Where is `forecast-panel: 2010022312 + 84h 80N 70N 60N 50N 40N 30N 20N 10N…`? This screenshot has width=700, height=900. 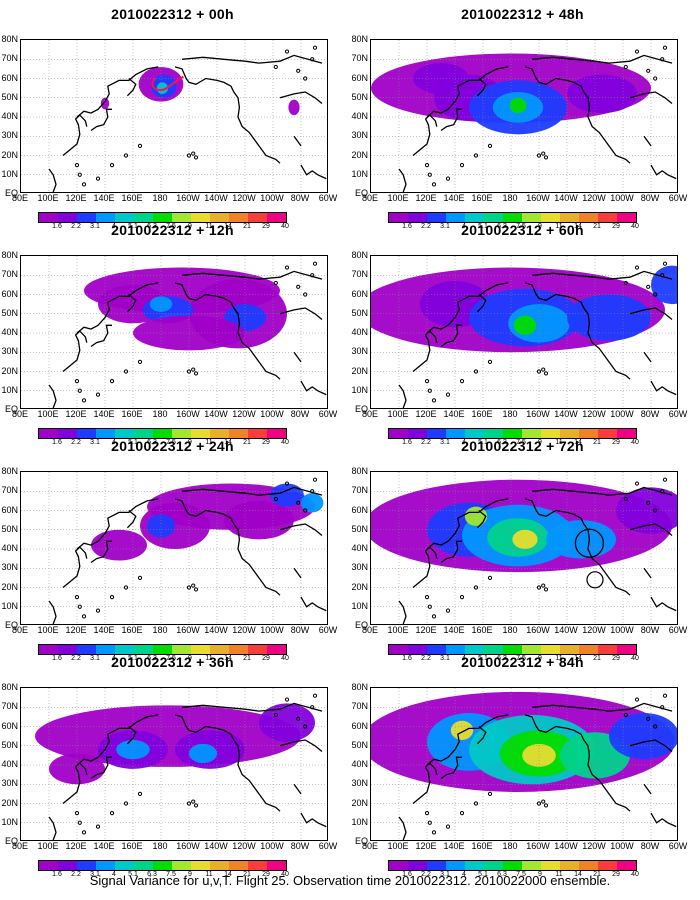 forecast-panel: 2010022312 + 84h 80N 70N 60N 50N 40N 30N 20N 10N… is located at coordinates (522, 766).